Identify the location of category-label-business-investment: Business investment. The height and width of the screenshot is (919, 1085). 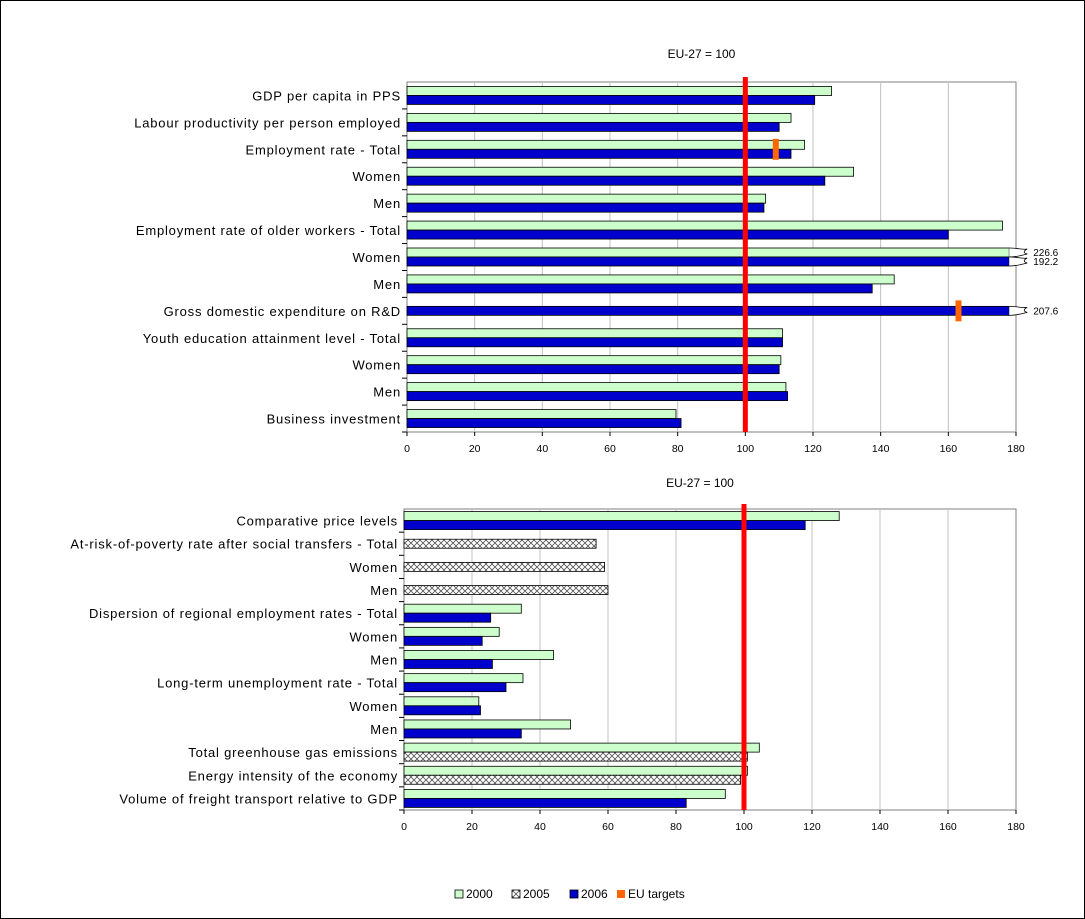
(334, 419).